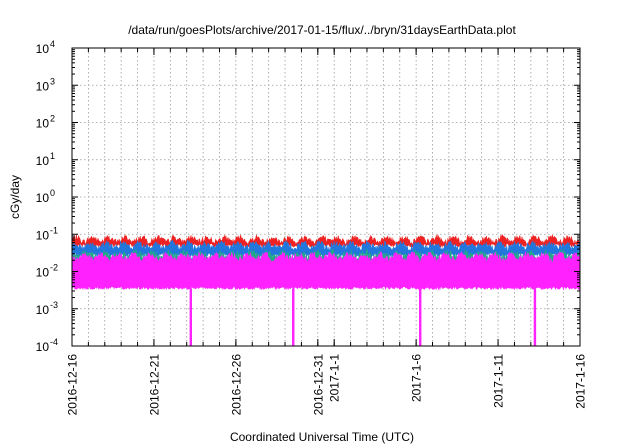 This screenshot has height=448, width=640. What do you see at coordinates (154, 385) in the screenshot?
I see `x-tick-label: 2016-12-21` at bounding box center [154, 385].